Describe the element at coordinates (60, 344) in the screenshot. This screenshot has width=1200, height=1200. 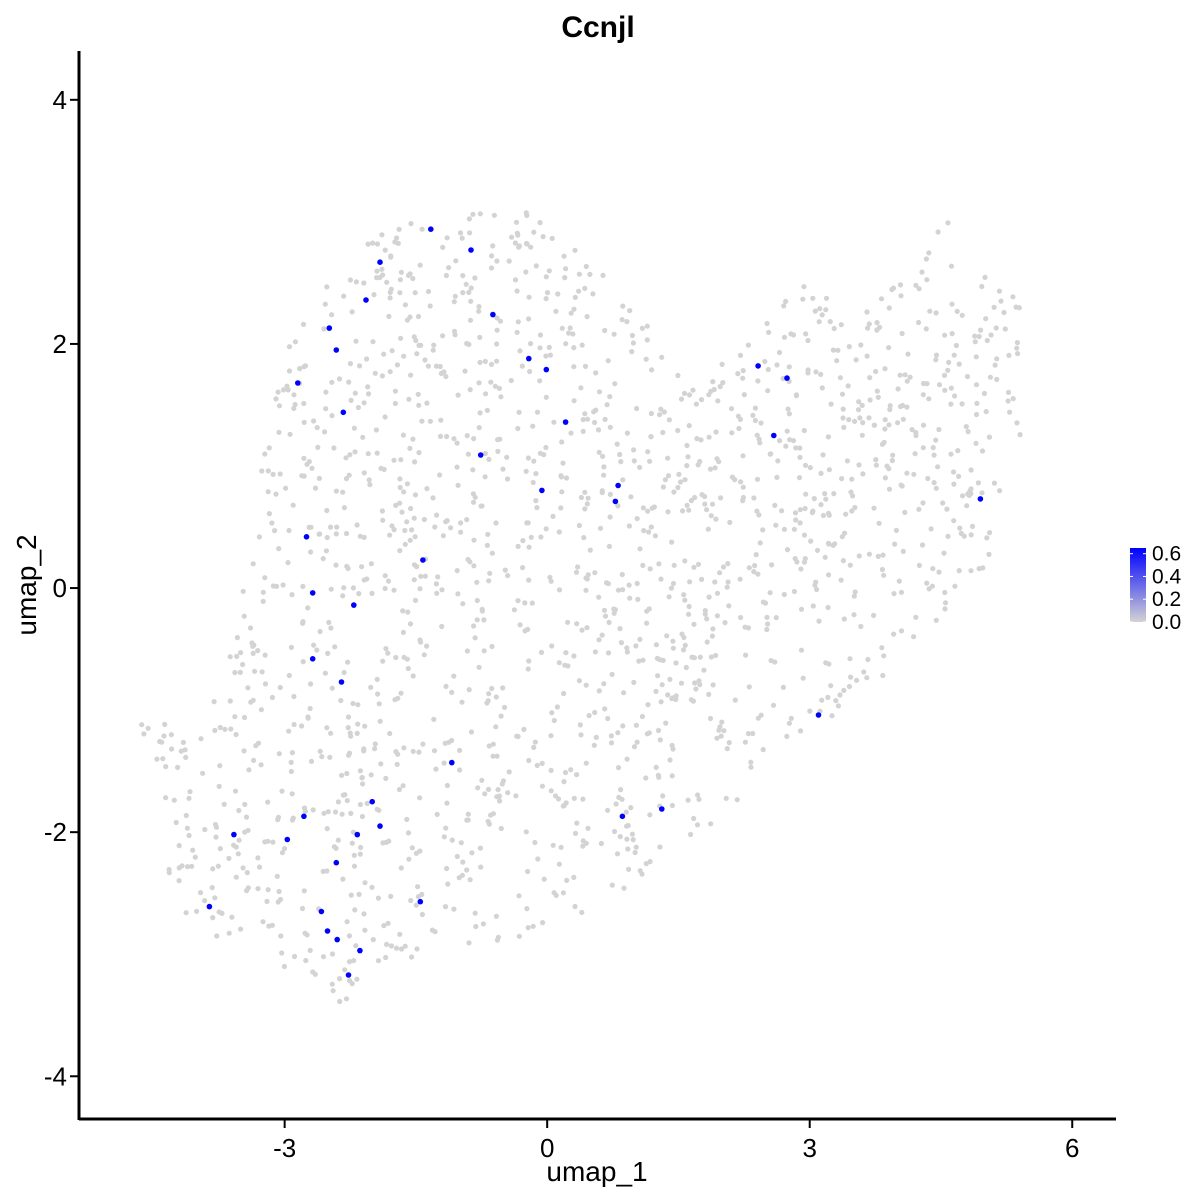
I see `y-tick-label: 2` at that location.